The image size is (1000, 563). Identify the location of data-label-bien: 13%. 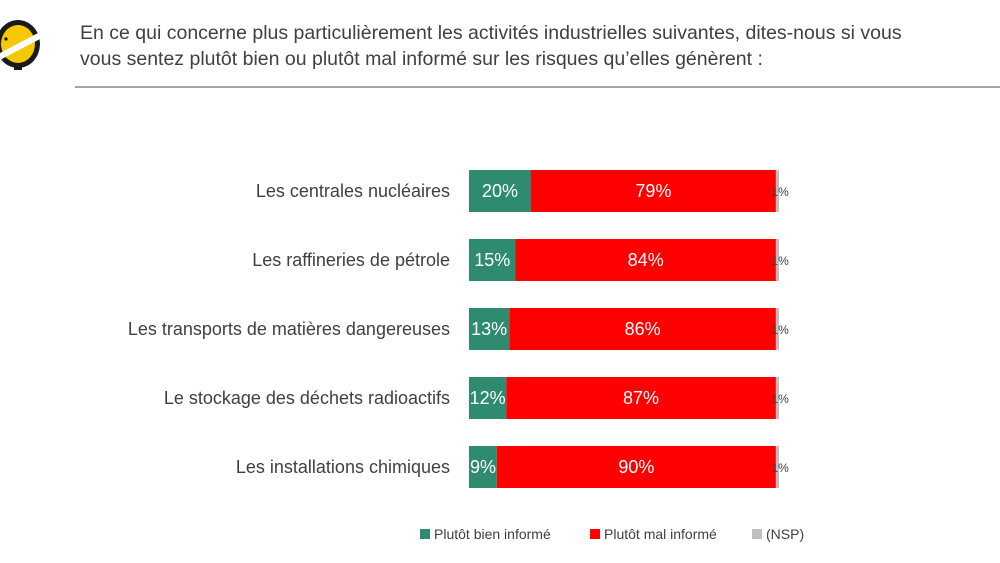
(489, 329).